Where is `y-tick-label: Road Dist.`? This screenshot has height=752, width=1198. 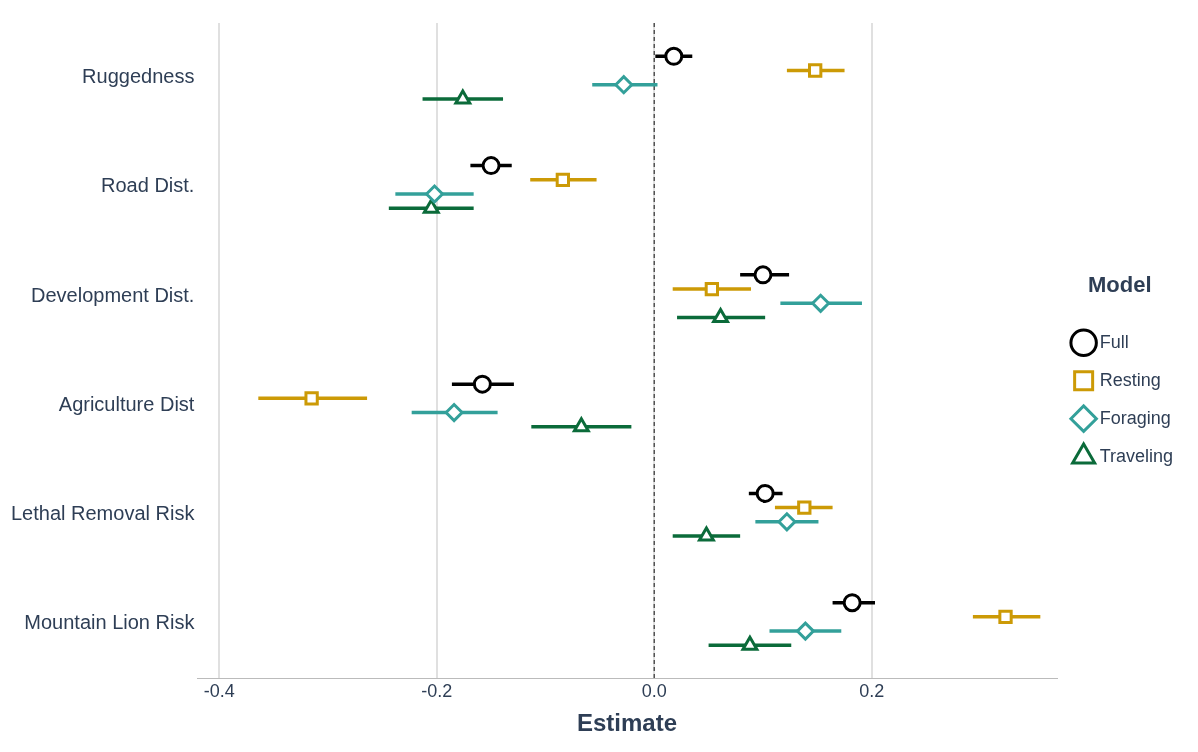 y-tick-label: Road Dist. is located at coordinates (148, 185).